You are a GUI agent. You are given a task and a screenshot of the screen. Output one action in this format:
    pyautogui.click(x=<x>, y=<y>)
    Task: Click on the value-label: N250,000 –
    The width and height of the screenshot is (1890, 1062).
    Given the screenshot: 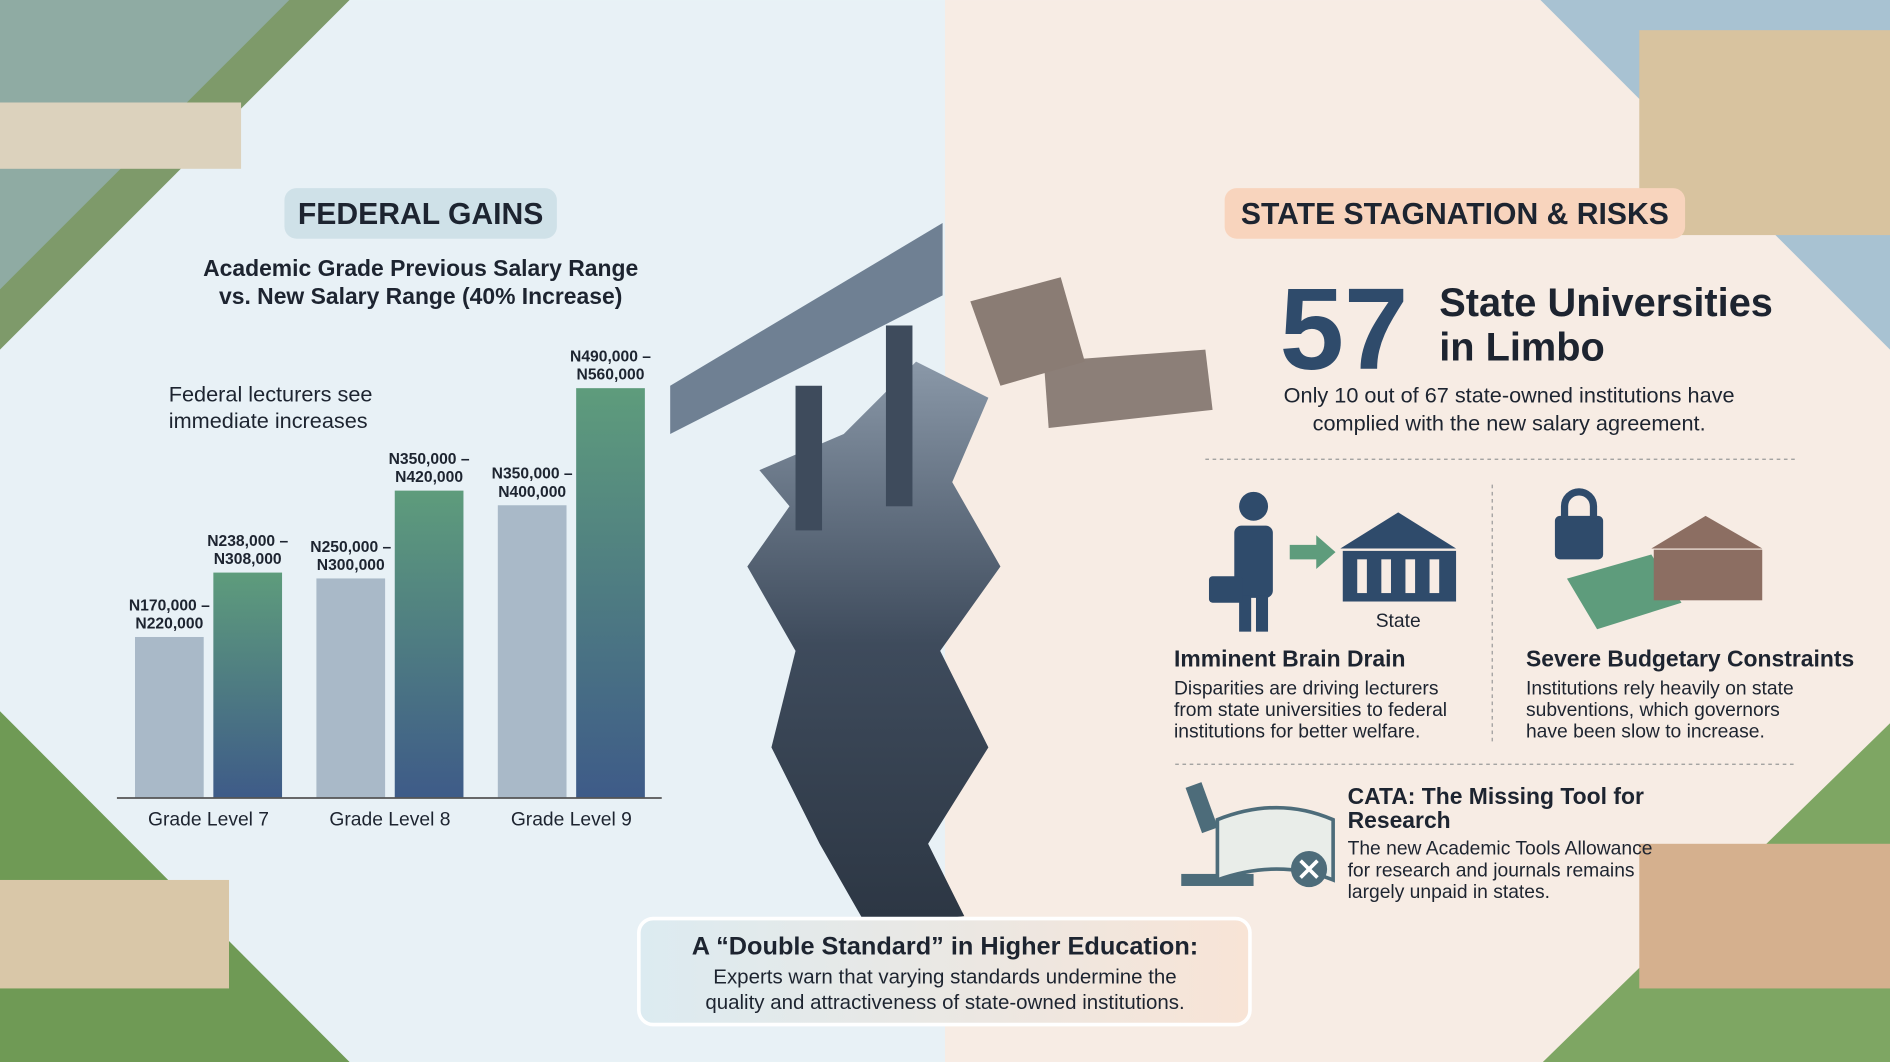 What is the action you would take?
    pyautogui.click(x=350, y=547)
    